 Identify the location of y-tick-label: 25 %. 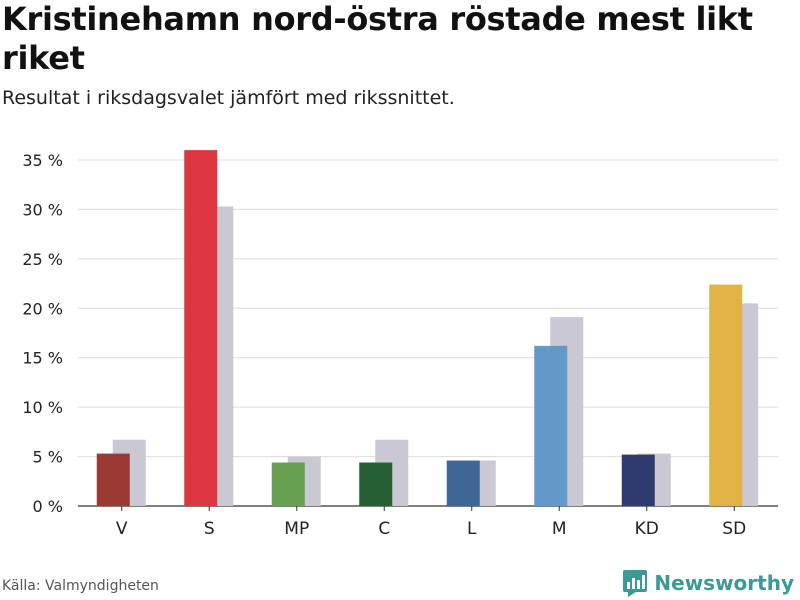
(42, 259).